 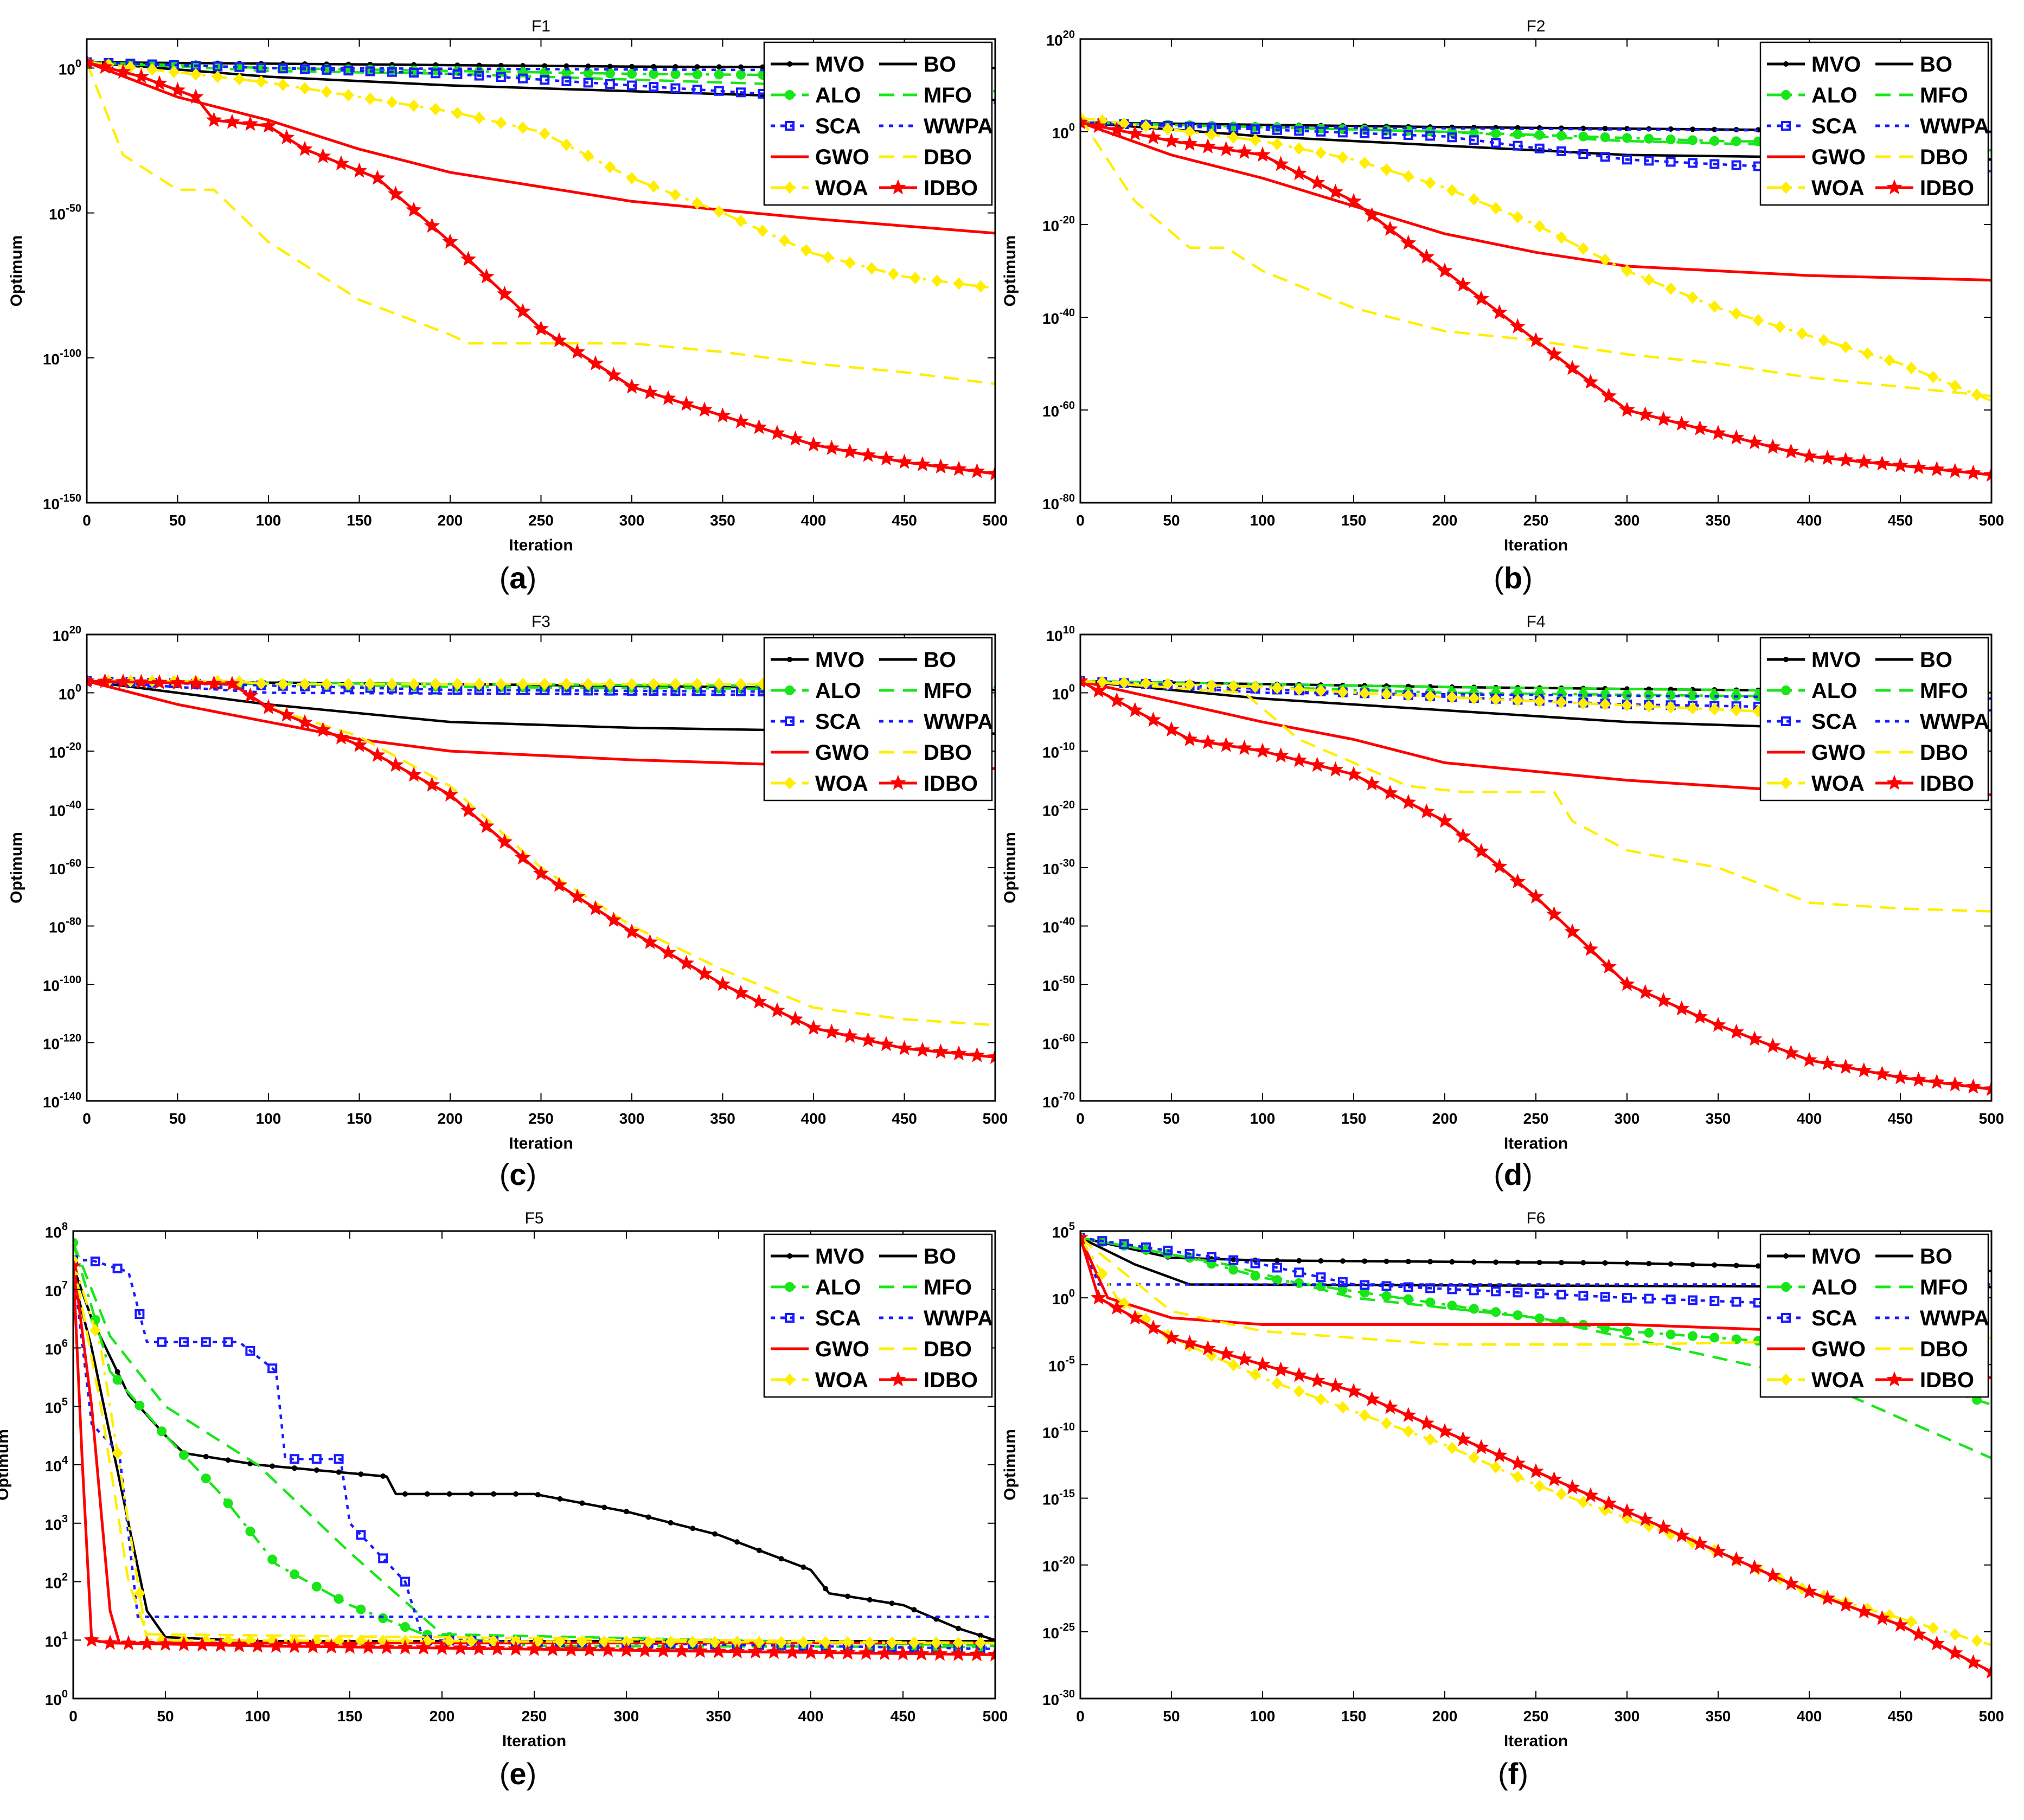 I want to click on x-tick-label: 350, so click(x=722, y=1118).